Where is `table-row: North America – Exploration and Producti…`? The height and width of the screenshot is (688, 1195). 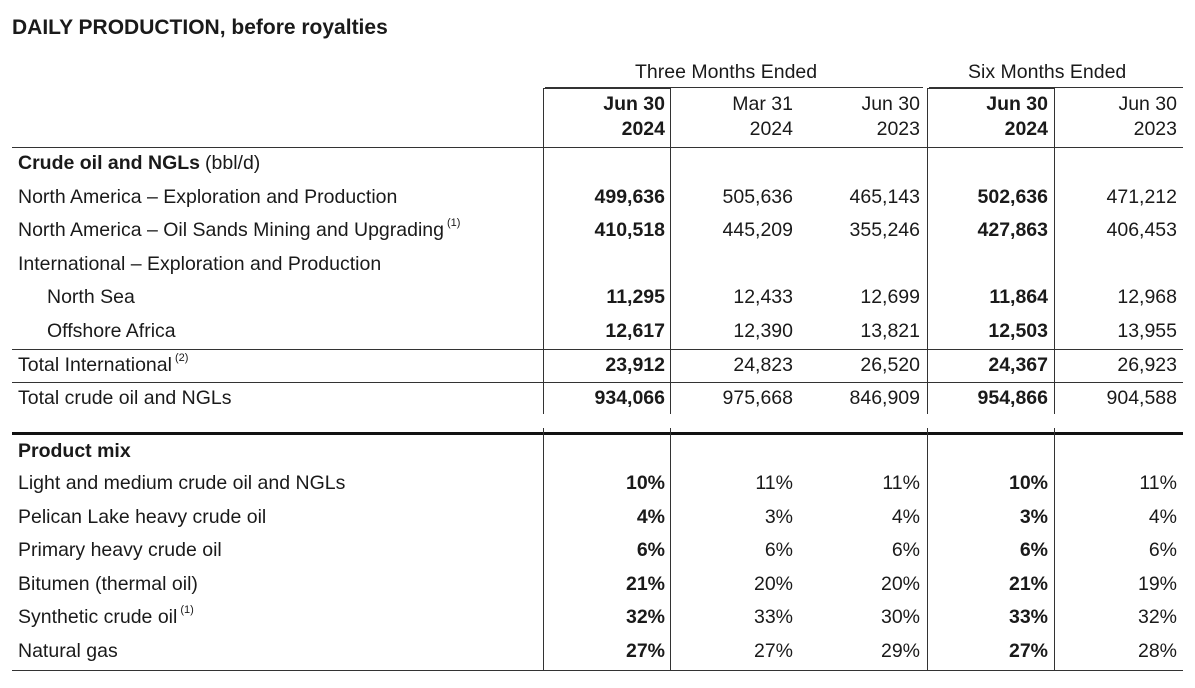 table-row: North America – Exploration and Producti… is located at coordinates (597, 198).